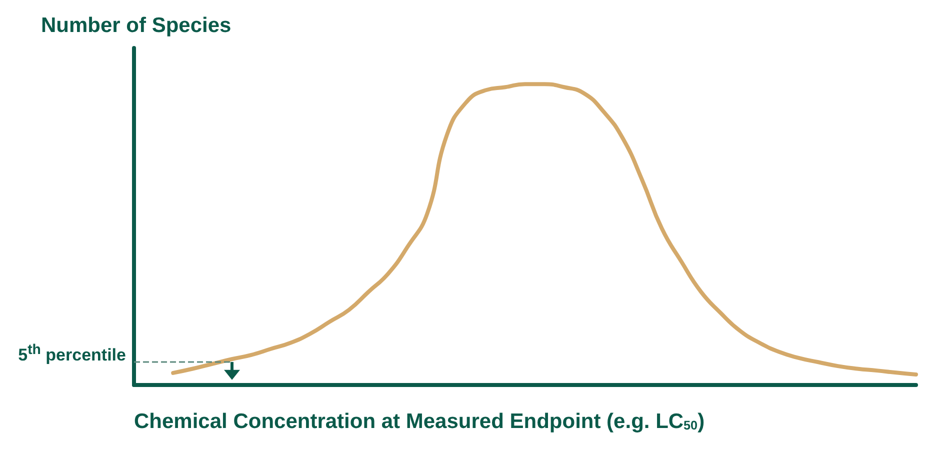 Image resolution: width=927 pixels, height=450 pixels. I want to click on x-axis-title: Chemical Concentration at Measured Endpoint (e.g. LC50), so click(419, 421).